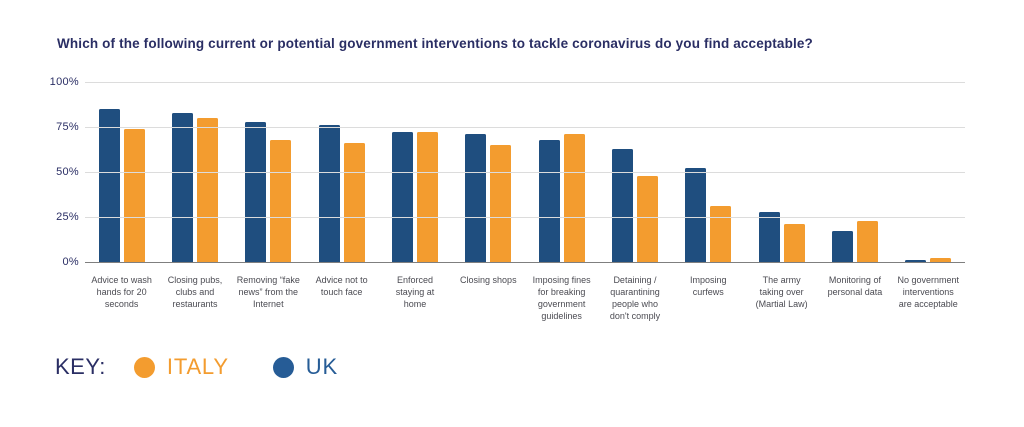 The height and width of the screenshot is (427, 1024). Describe the element at coordinates (268, 292) in the screenshot. I see `category-label: Removing “fake news” from the Internet` at that location.